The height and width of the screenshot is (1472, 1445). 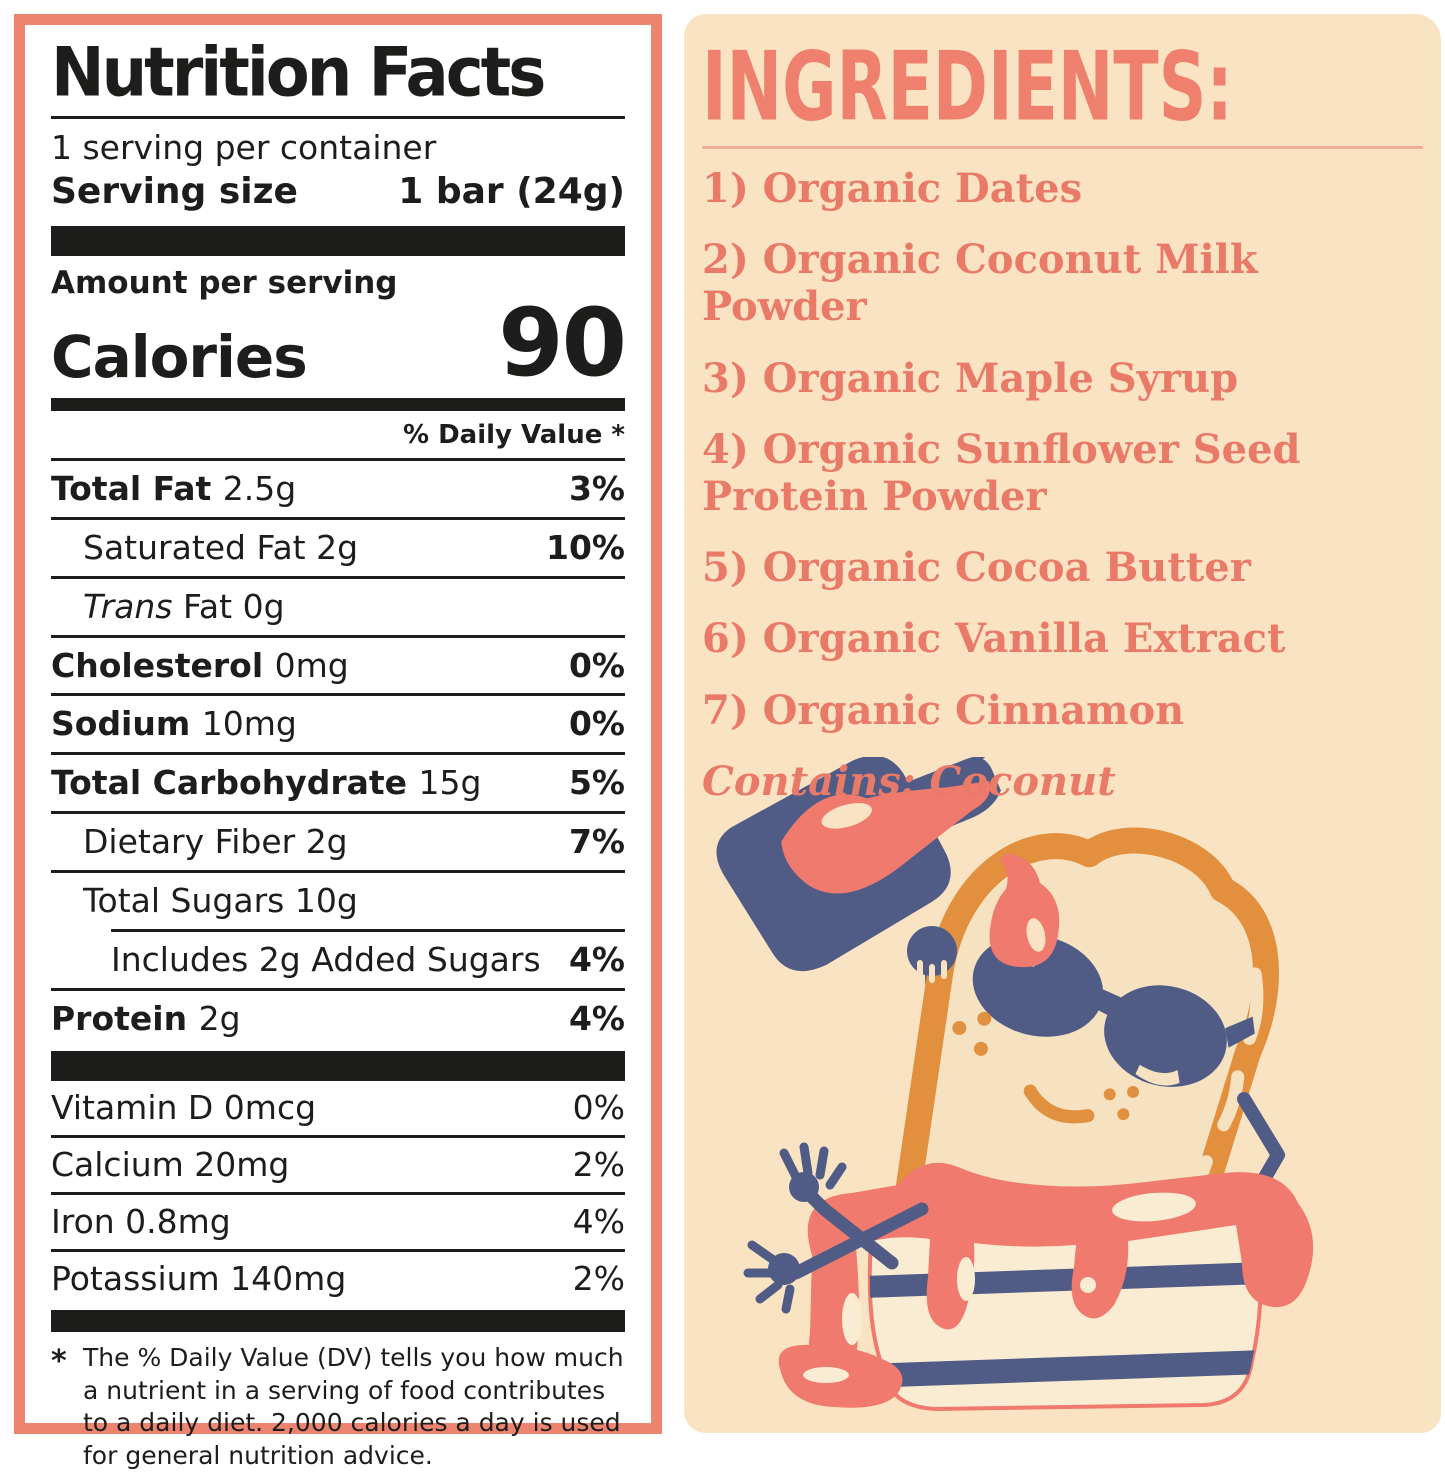 I want to click on ingredient-item: 6) Organic Vanilla Extract, so click(x=994, y=639).